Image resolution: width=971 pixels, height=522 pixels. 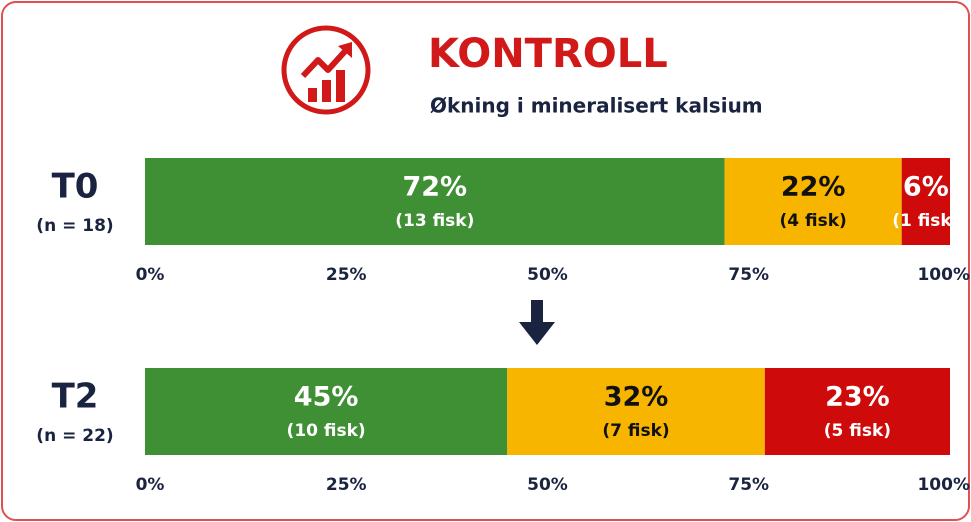 What do you see at coordinates (326, 431) in the screenshot?
I see `count-label: (10 fisk)` at bounding box center [326, 431].